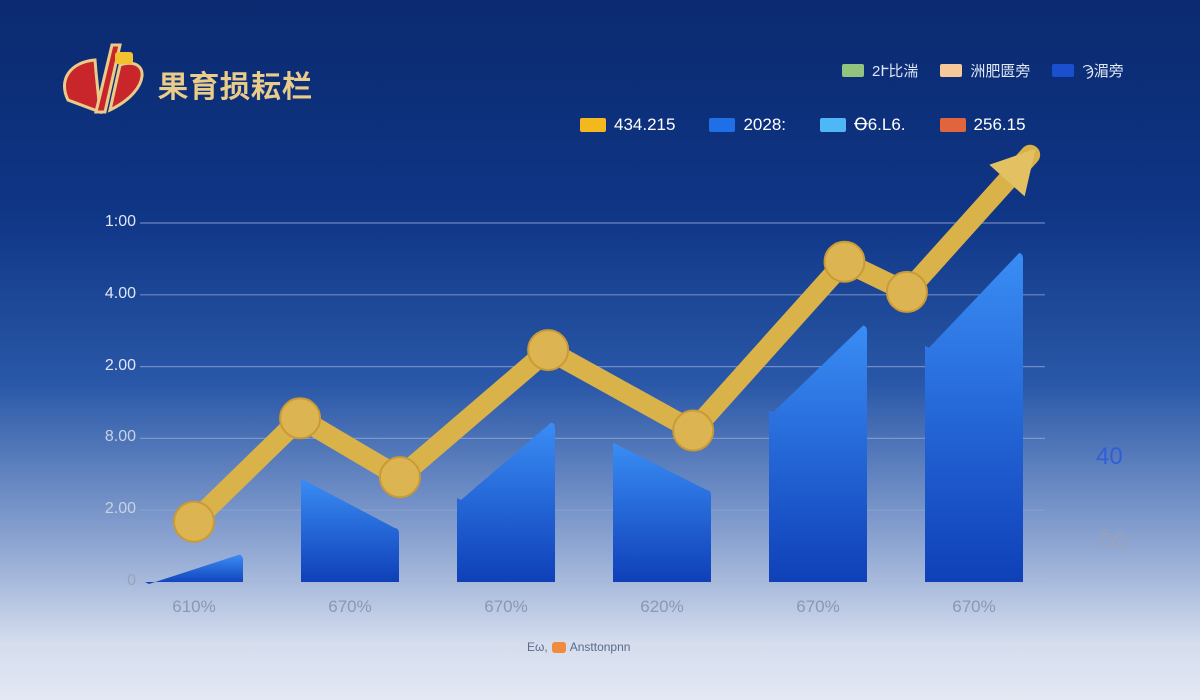 The width and height of the screenshot is (1200, 700). Describe the element at coordinates (1113, 541) in the screenshot. I see `right-label: ÖD` at that location.